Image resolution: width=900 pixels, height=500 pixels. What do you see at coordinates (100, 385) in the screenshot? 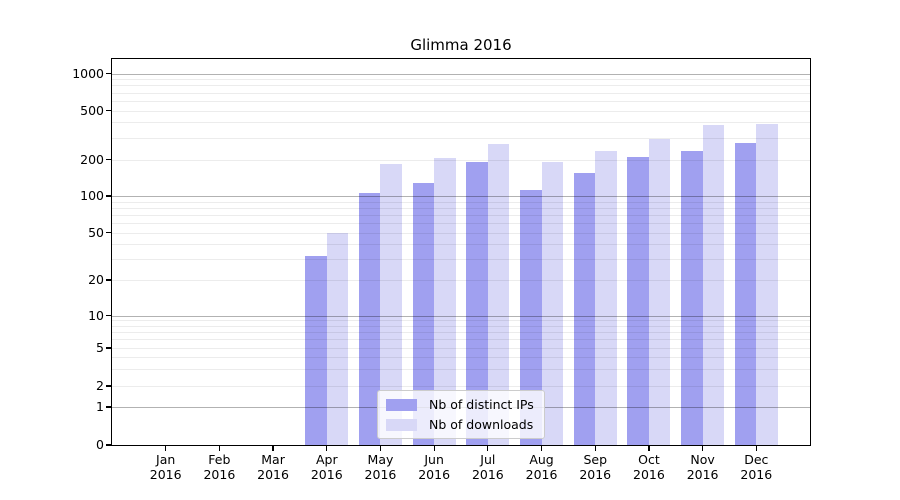
I see `y-tick-label: 2` at bounding box center [100, 385].